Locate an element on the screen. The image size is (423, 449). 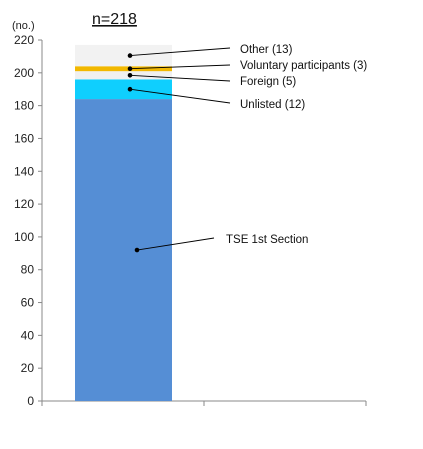
y-tick-label: 80 is located at coordinates (28, 270).